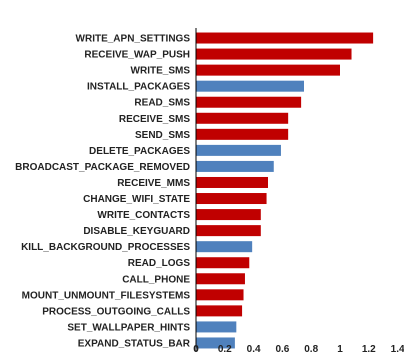  I want to click on category-label: WRITE_SMS, so click(161, 71).